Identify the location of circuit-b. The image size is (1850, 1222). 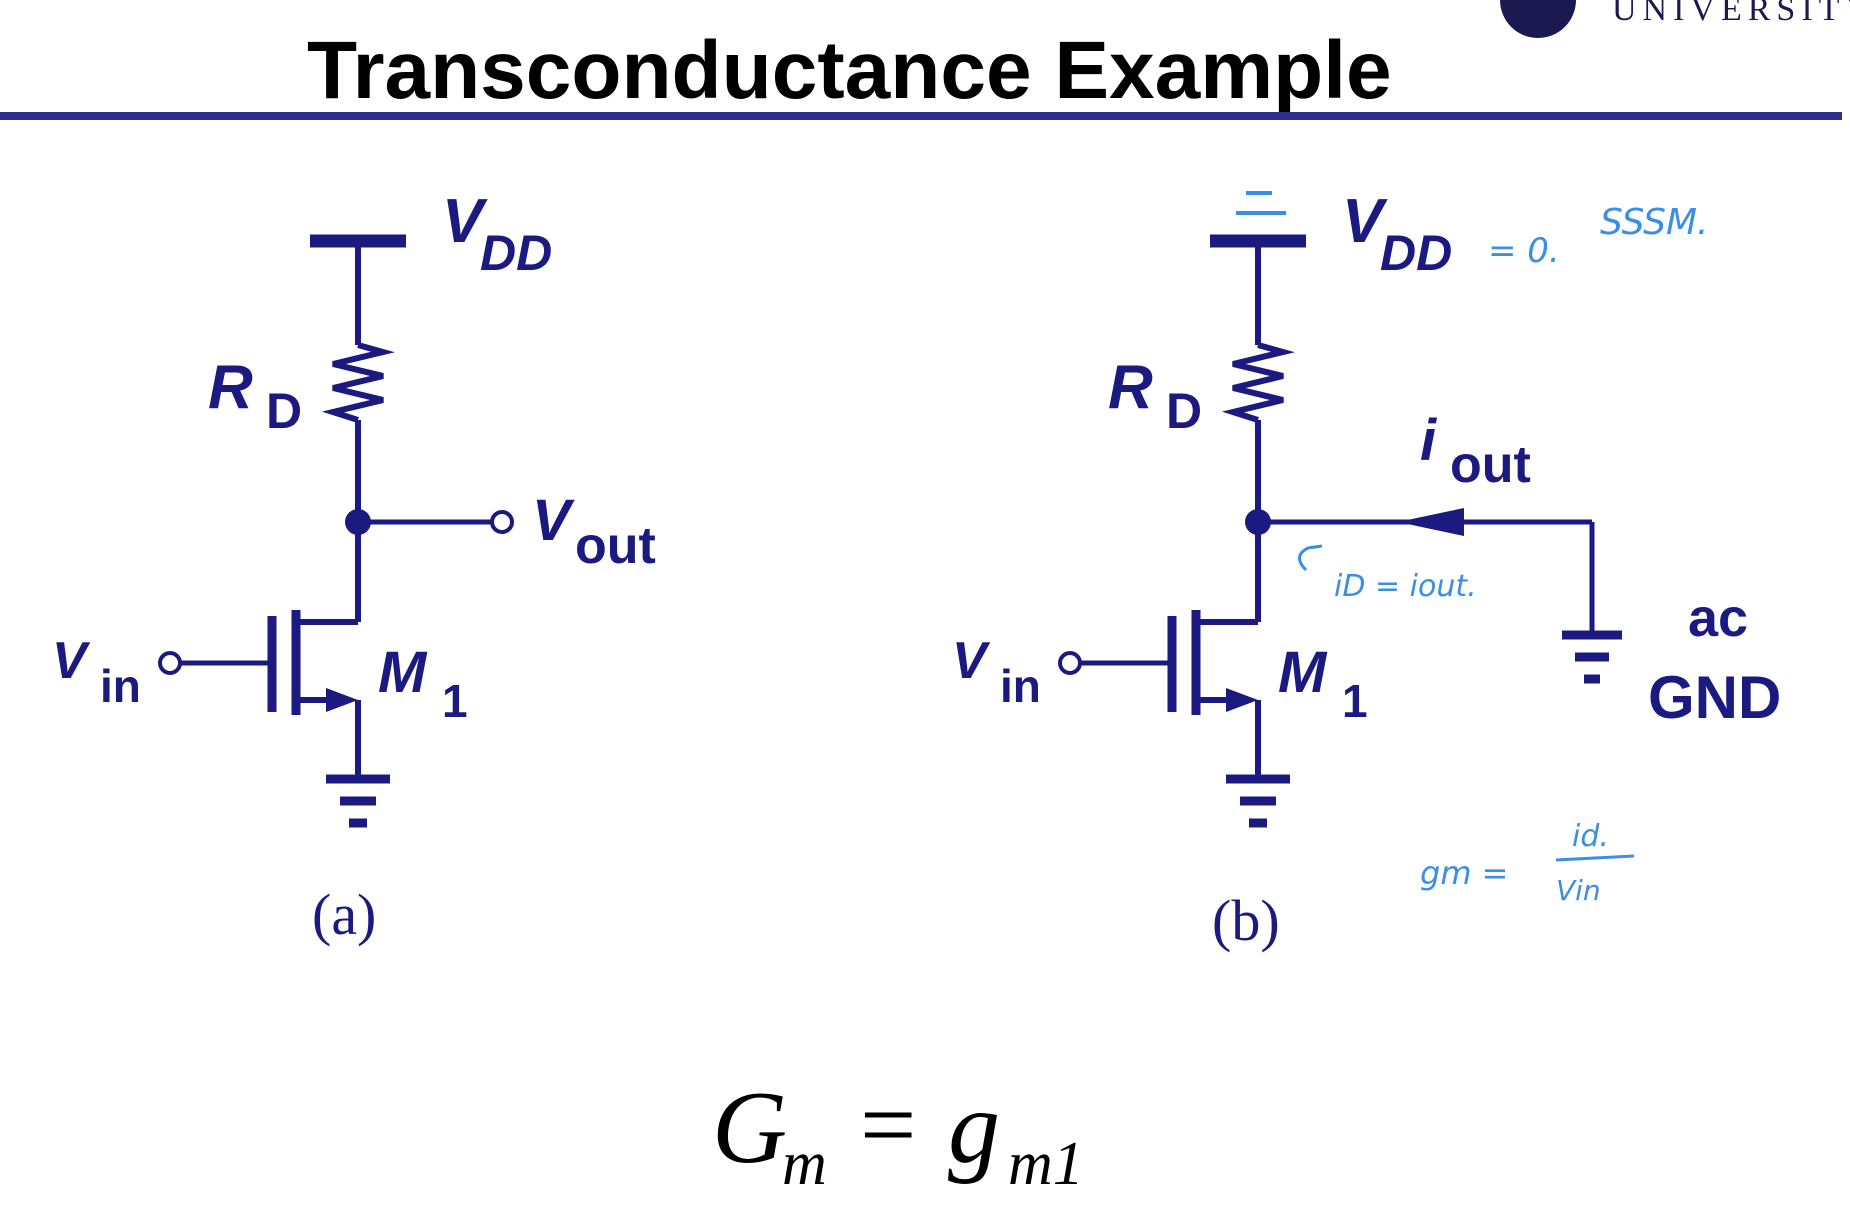
(1340, 531).